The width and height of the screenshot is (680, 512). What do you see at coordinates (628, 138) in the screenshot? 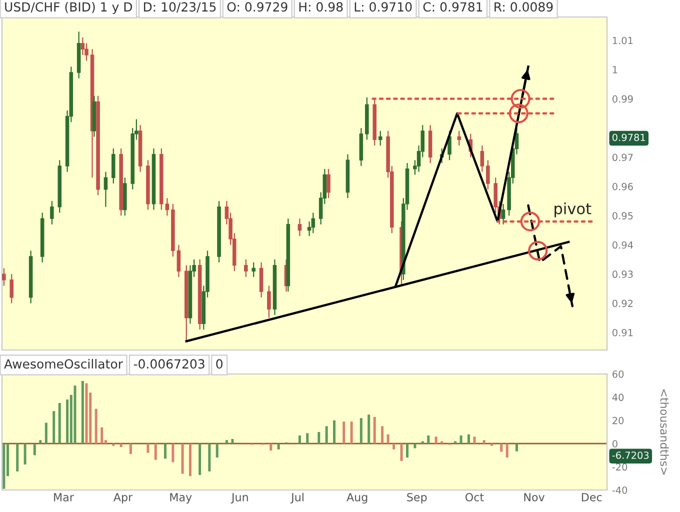
I see `y-tick-label: 0.9781` at bounding box center [628, 138].